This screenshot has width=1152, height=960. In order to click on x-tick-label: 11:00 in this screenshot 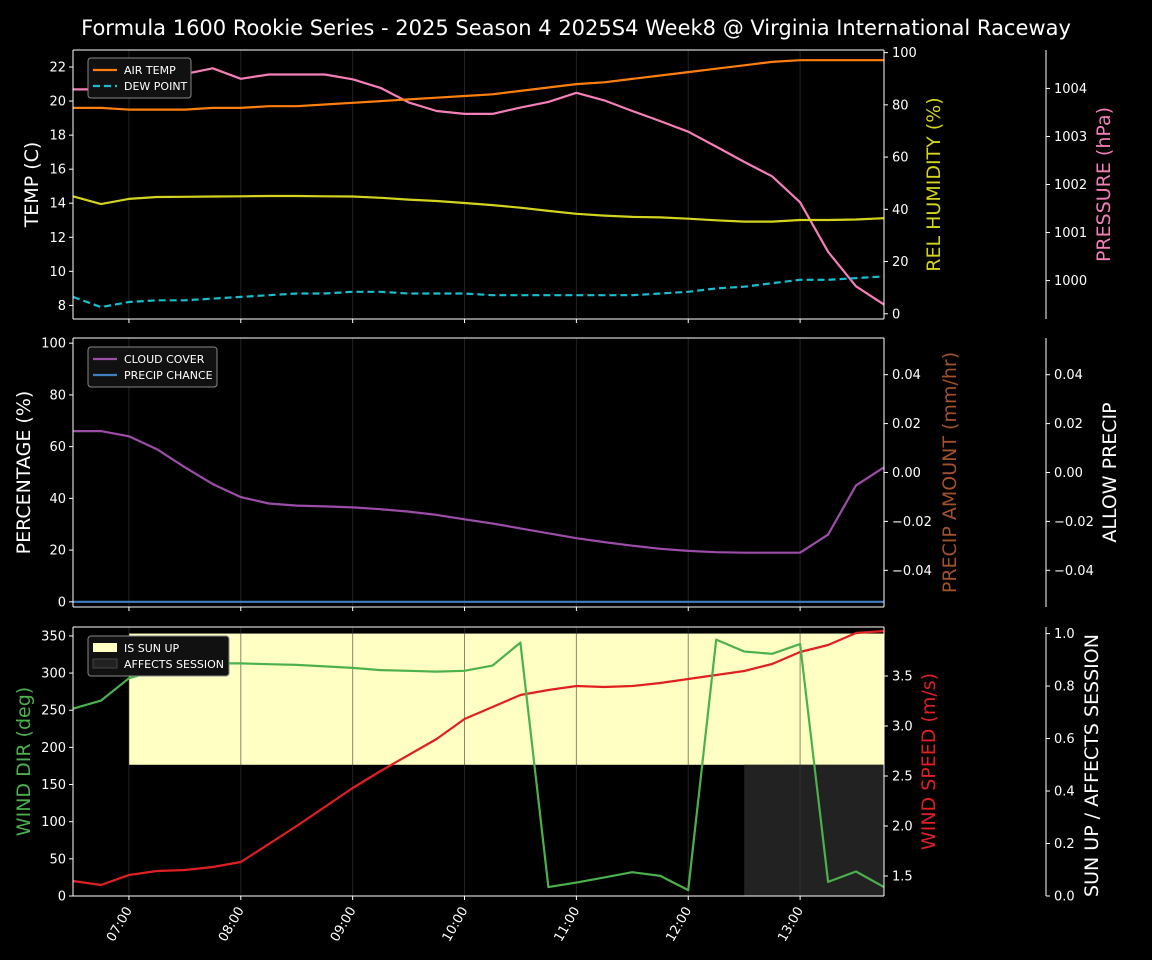, I will do `click(568, 925)`.